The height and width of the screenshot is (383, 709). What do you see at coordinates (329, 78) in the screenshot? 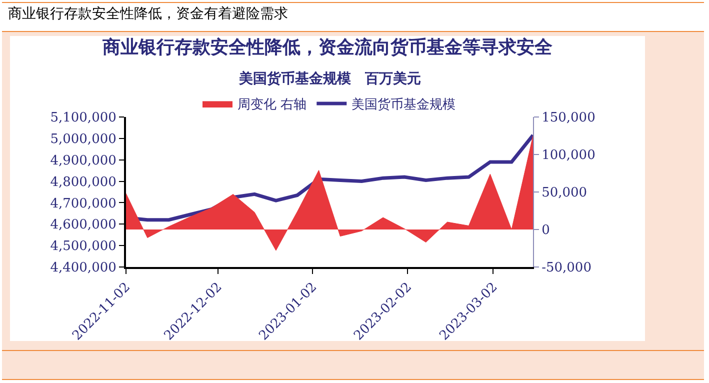
I see `text: 美国货币基金规模 百万美元` at bounding box center [329, 78].